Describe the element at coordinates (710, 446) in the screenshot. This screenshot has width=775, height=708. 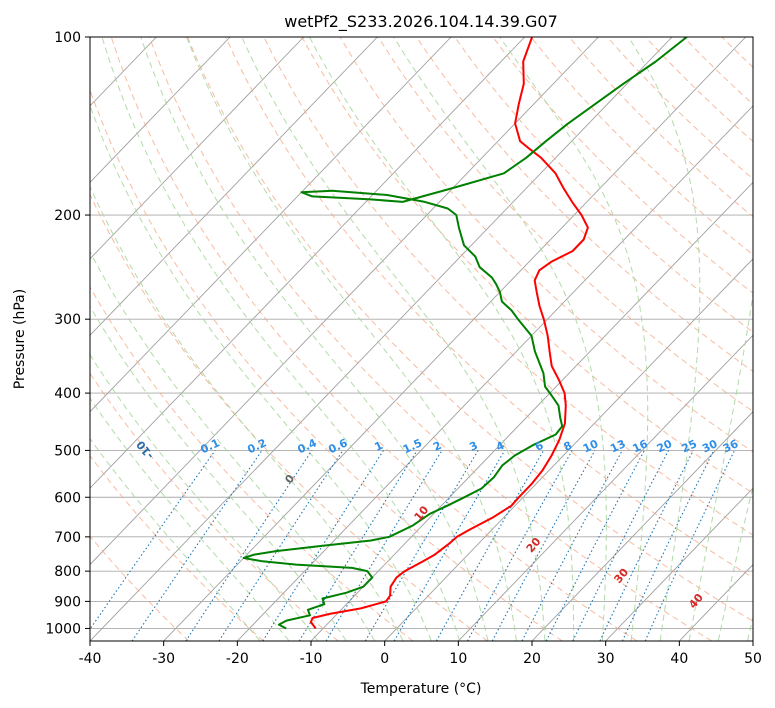
I see `mixing-ratio-label: 30` at that location.